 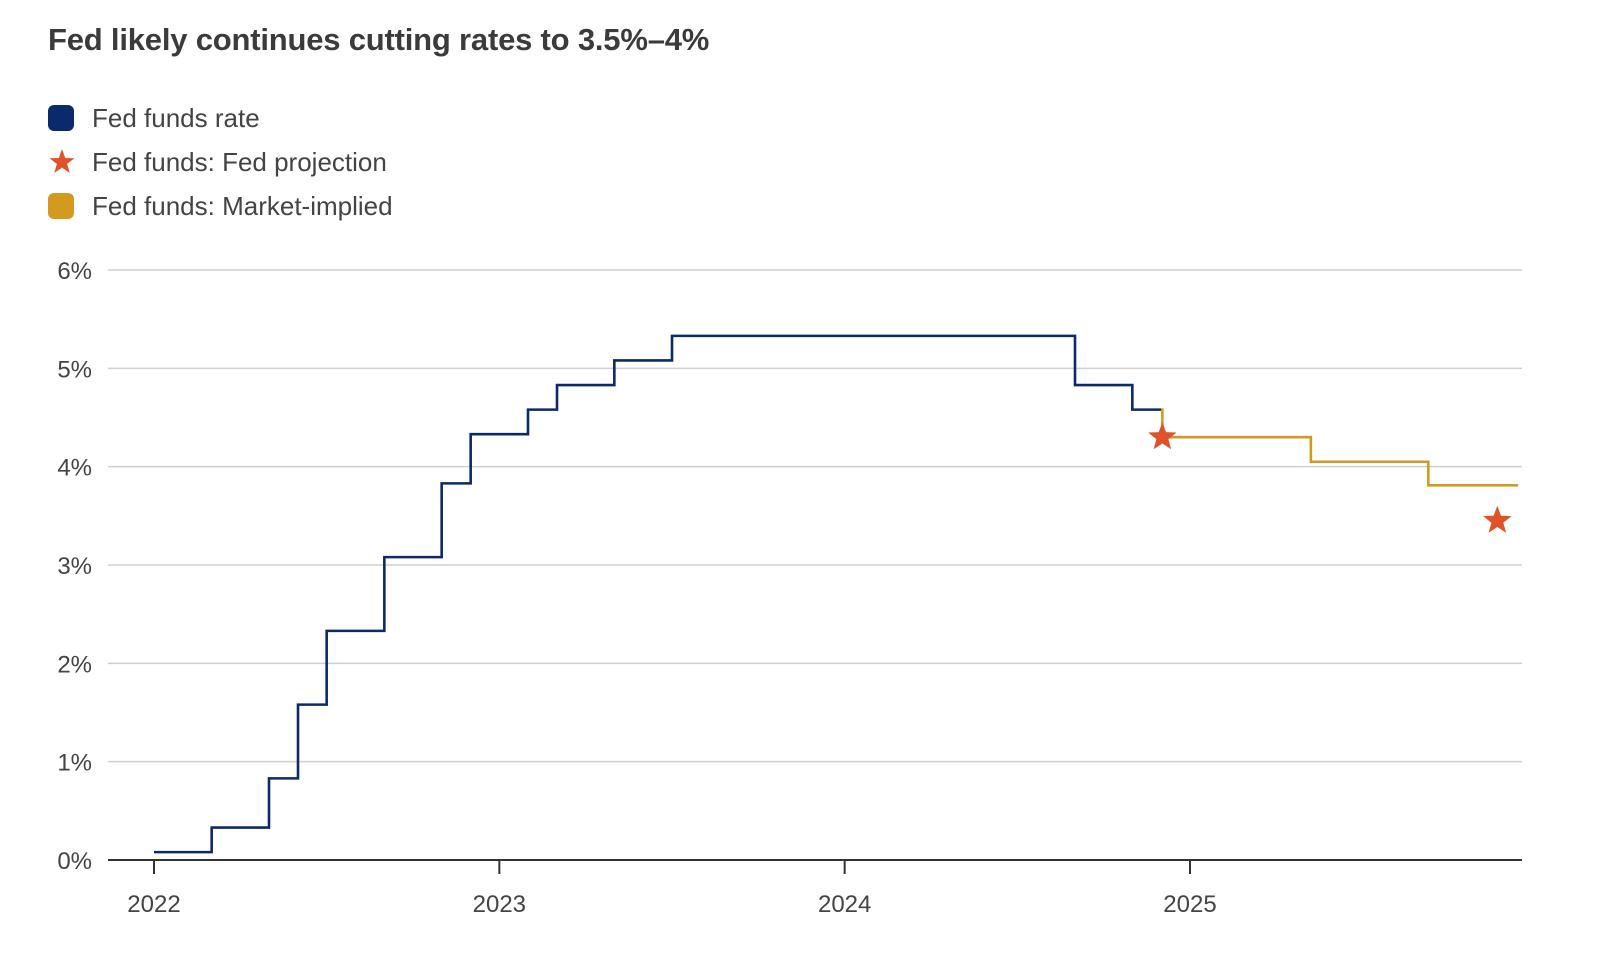 I want to click on y-tick-label-1: 1%, so click(x=74, y=763).